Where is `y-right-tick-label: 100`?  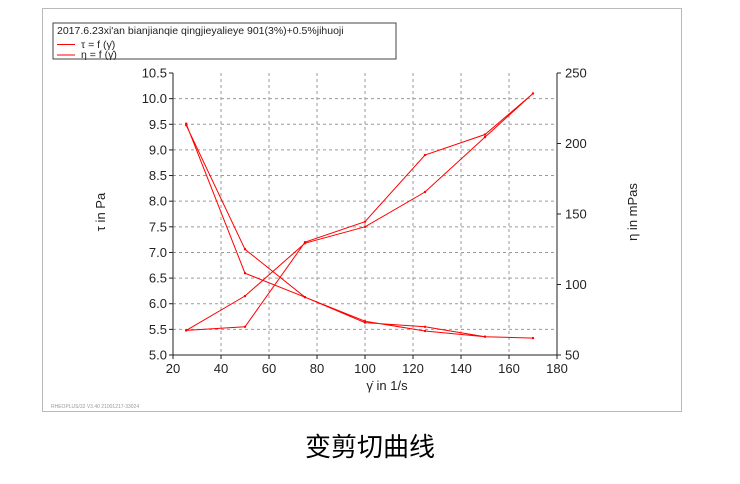
y-right-tick-label: 100 is located at coordinates (576, 284).